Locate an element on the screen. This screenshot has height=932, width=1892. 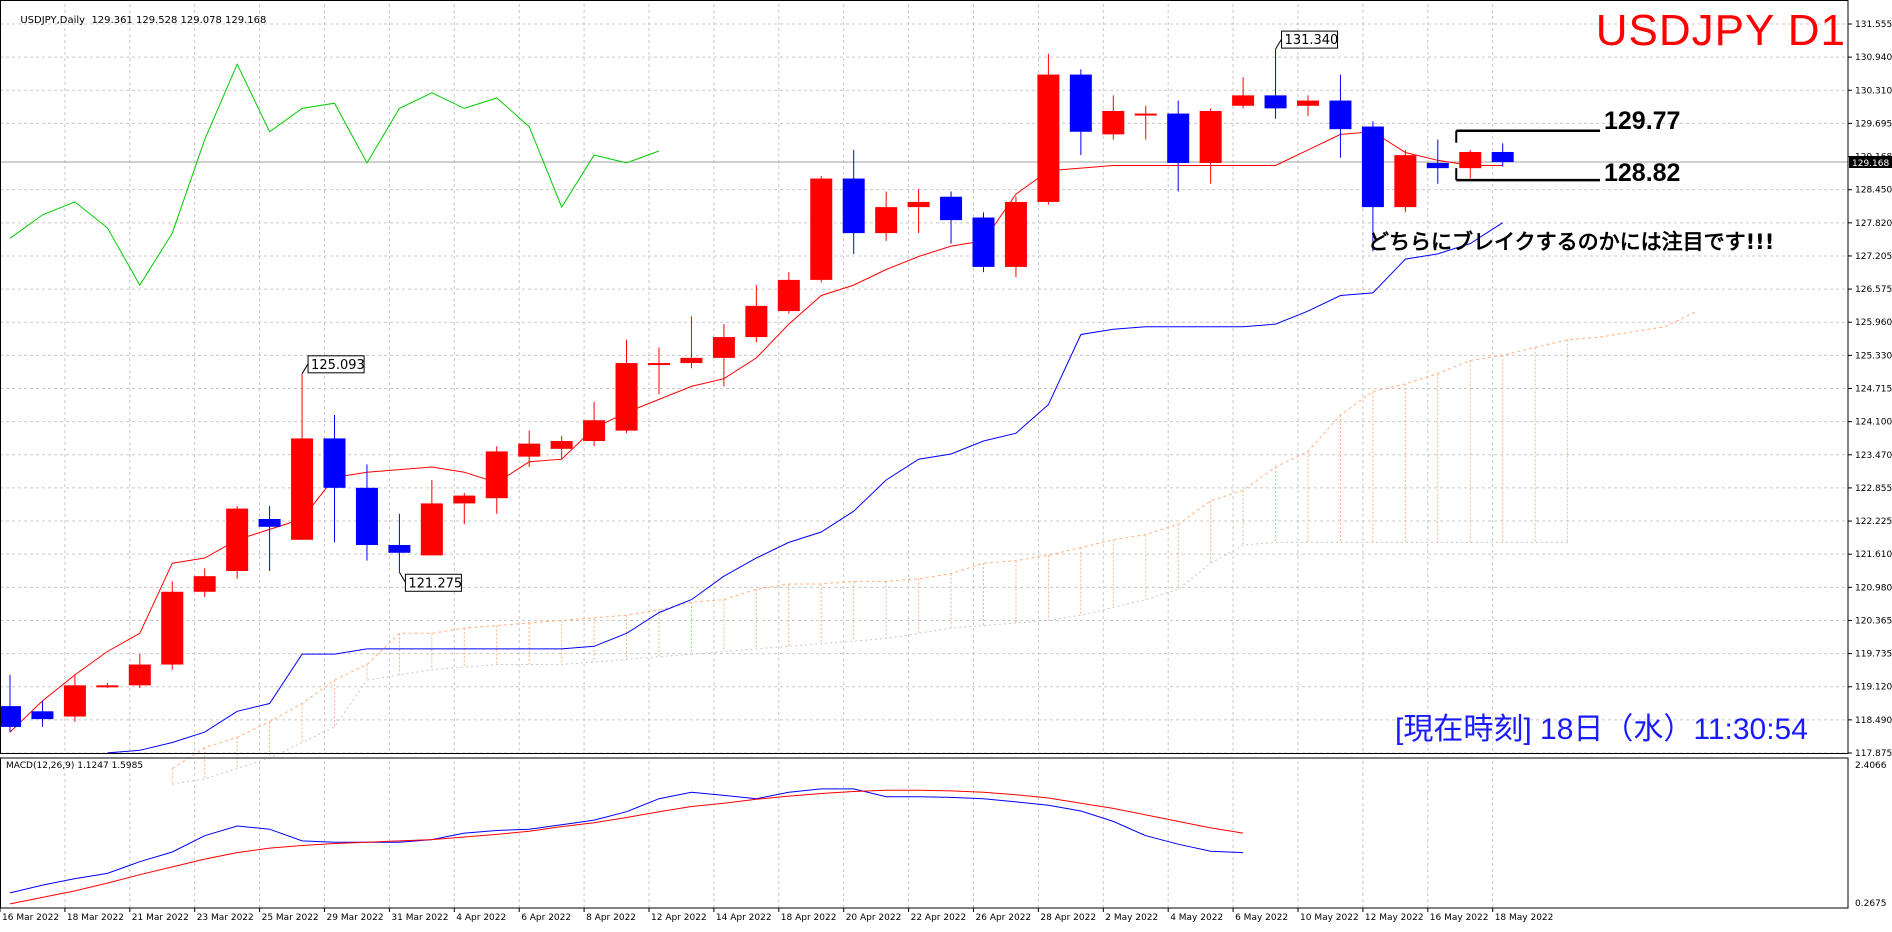
macd-main-line is located at coordinates (626, 841).